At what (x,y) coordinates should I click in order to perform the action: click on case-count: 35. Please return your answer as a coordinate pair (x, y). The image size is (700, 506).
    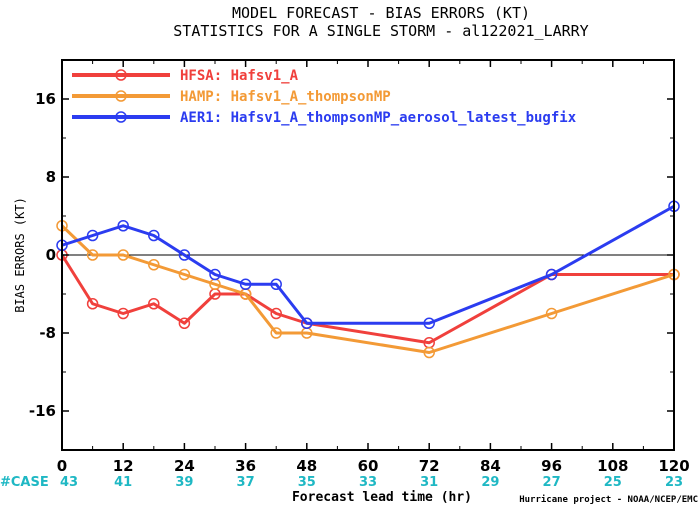
    Looking at the image, I should click on (307, 482).